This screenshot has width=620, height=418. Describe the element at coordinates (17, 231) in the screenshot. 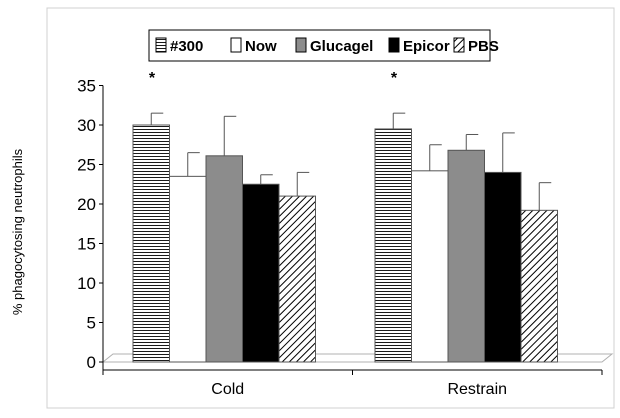

I see `y-axis-label: % phagocytosing neutrophils` at that location.